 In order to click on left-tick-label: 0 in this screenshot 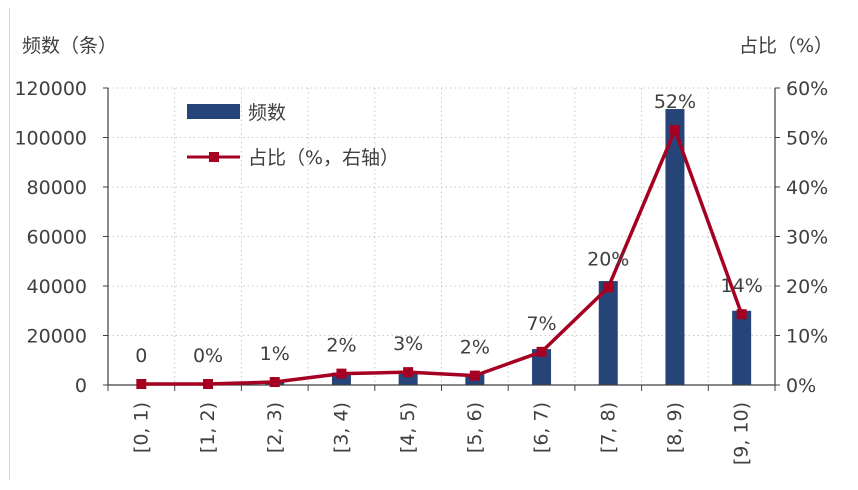, I will do `click(81, 386)`.